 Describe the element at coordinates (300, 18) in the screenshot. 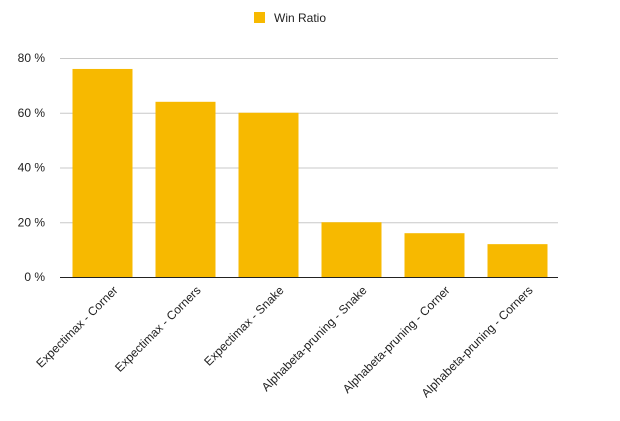

I see `legend-label-win-ratio: Win Ratio` at that location.